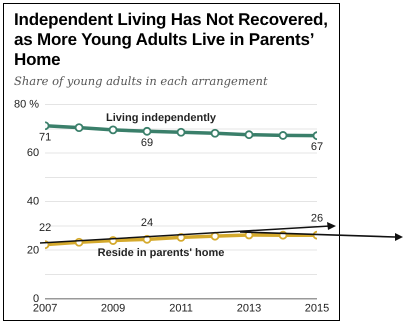 The image size is (407, 325). I want to click on y-tick-label: 60, so click(33, 153).